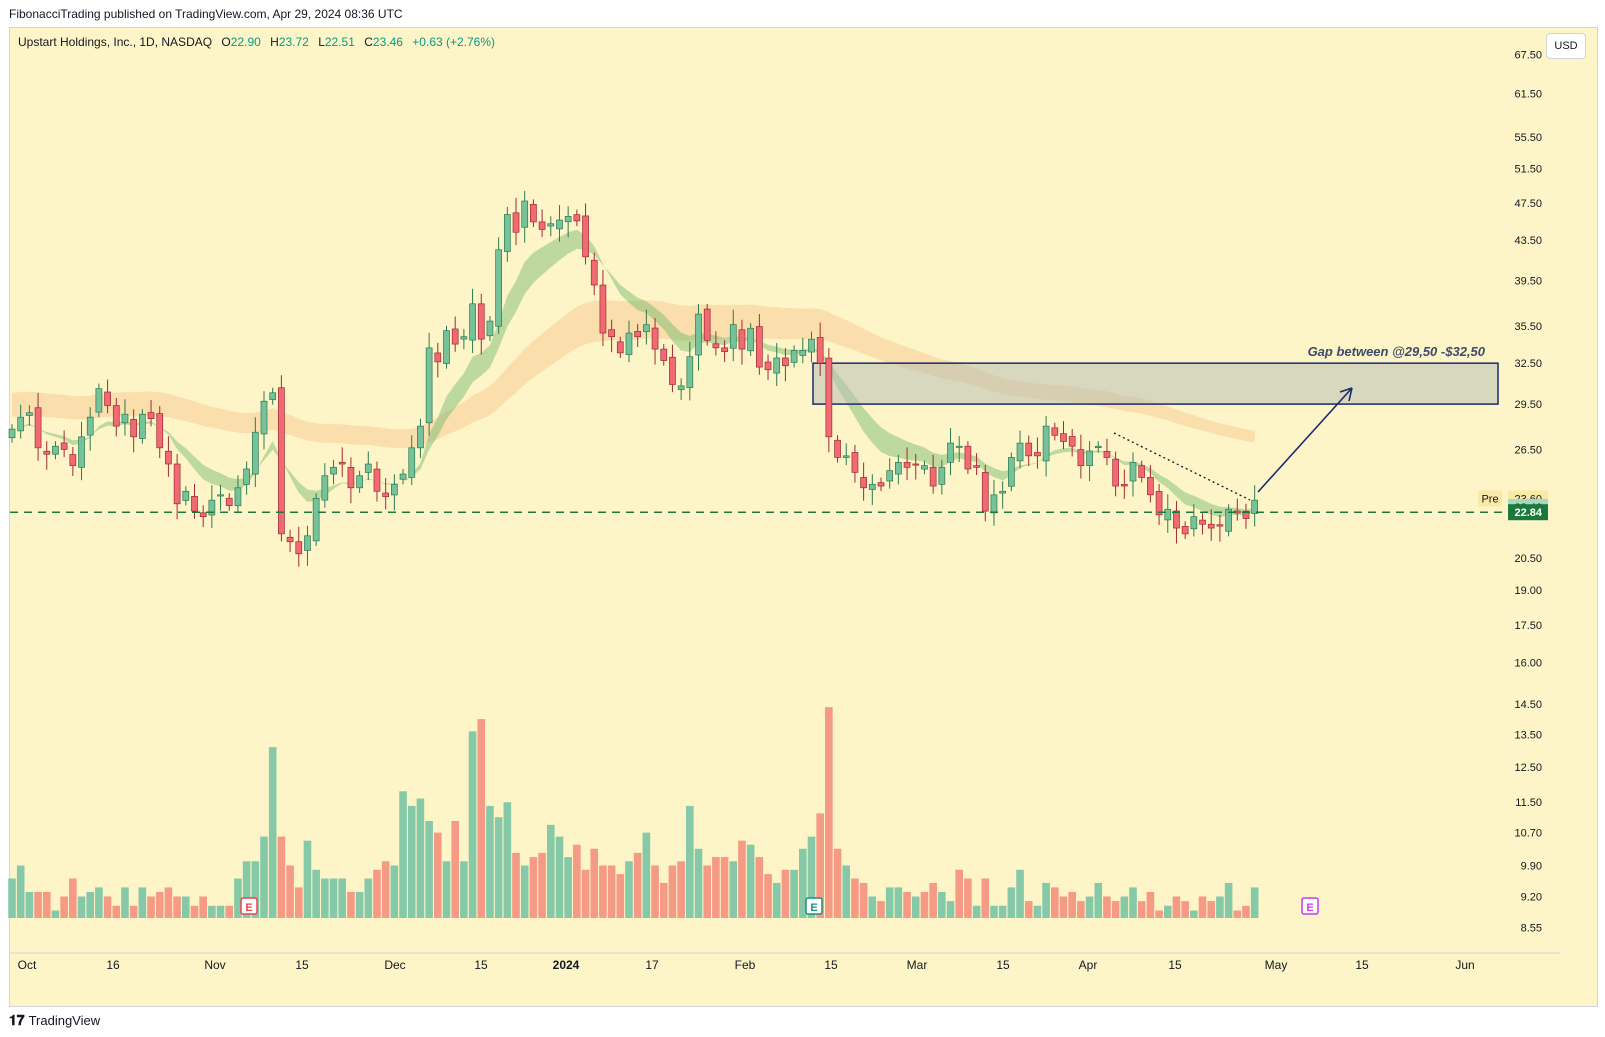 Image resolution: width=1605 pixels, height=1037 pixels. Describe the element at coordinates (1528, 512) in the screenshot. I see `support-price-tag` at that location.